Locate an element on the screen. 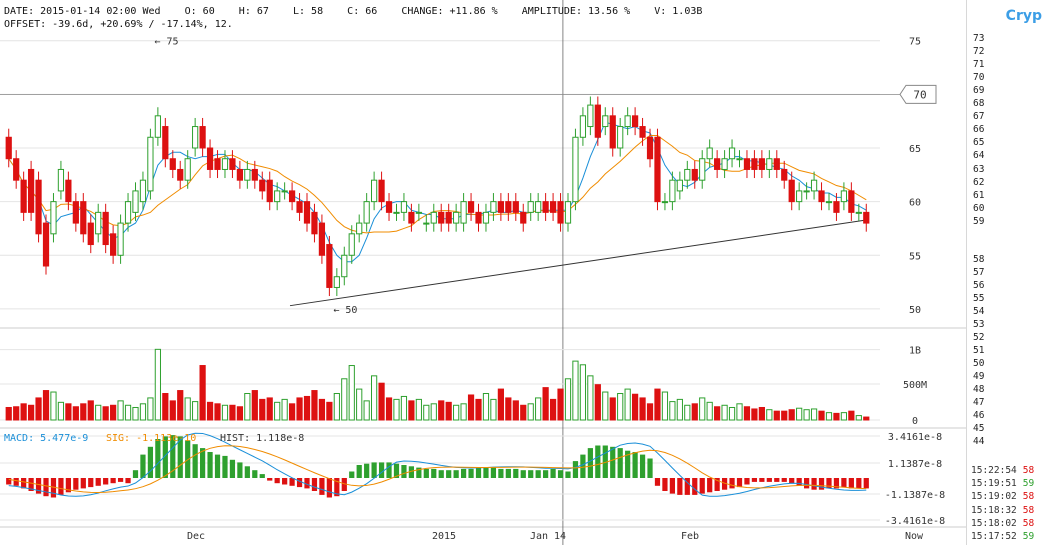  side-scale-label: 71 is located at coordinates (979, 65).